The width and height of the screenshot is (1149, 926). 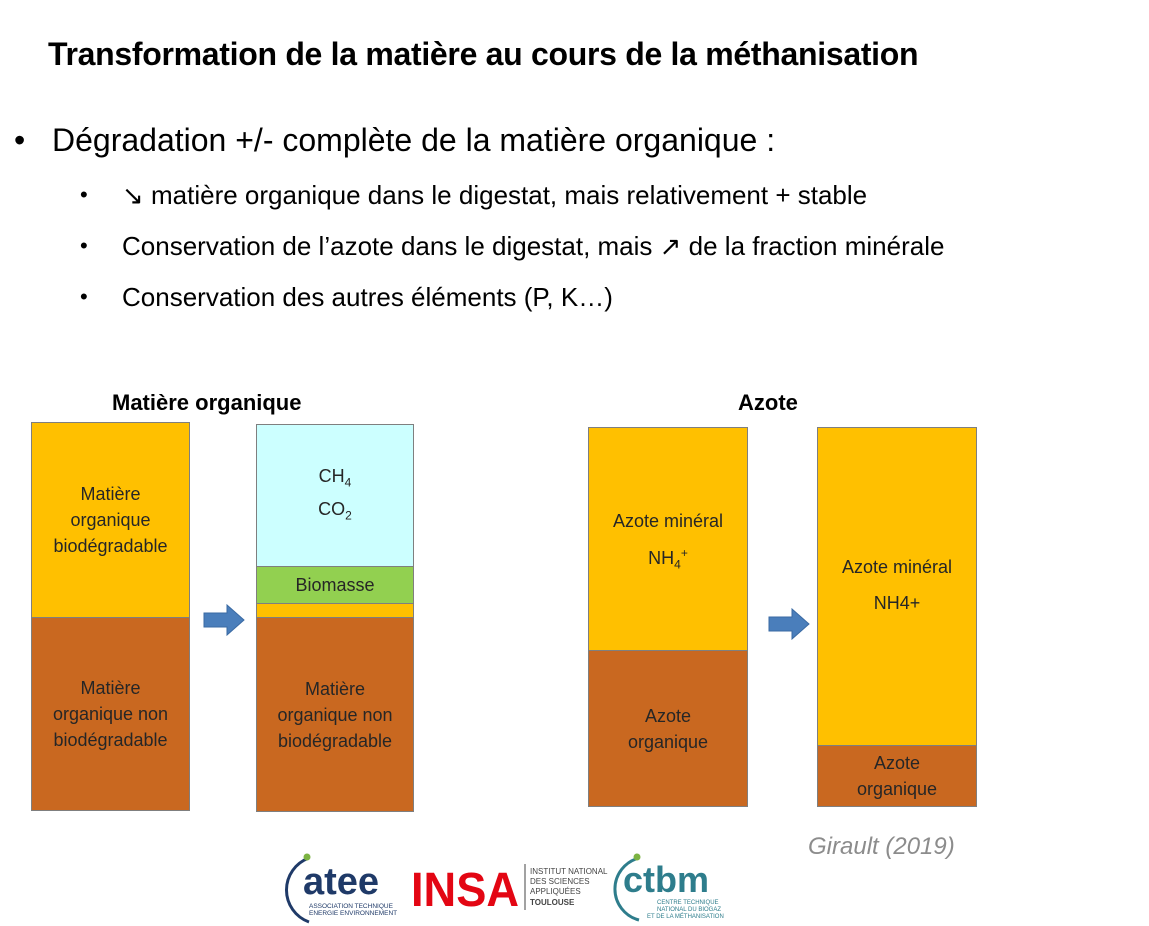 I want to click on bar-azote-after: Azote minéral NH4+ Azote organique, so click(x=897, y=617).